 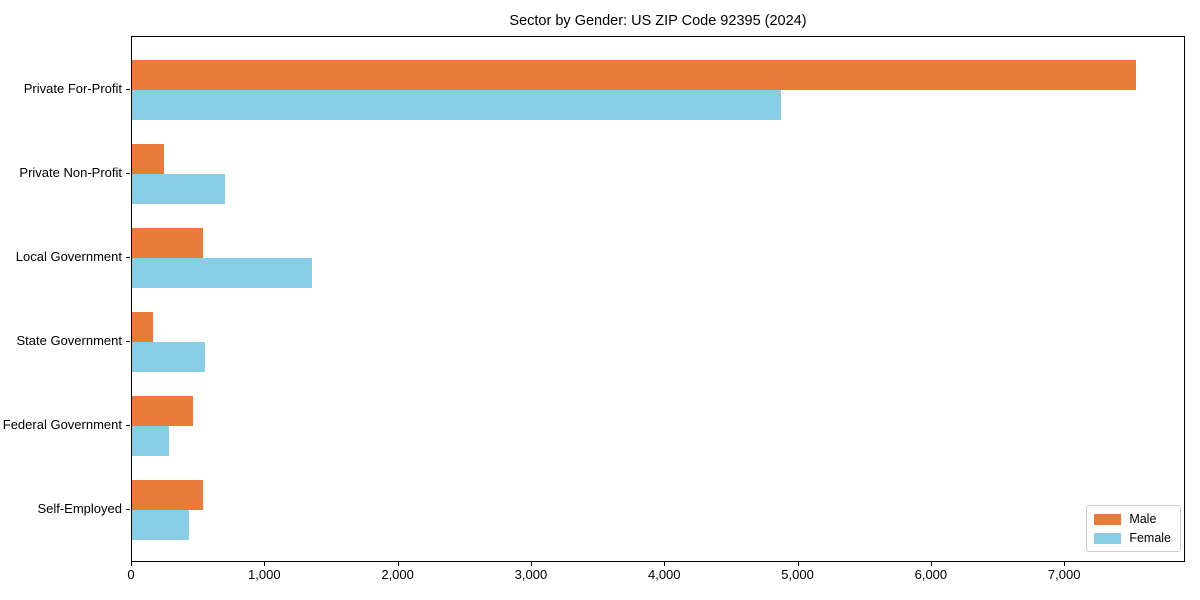 What do you see at coordinates (72, 89) in the screenshot?
I see `y-tick-label-0: Private For-Profit` at bounding box center [72, 89].